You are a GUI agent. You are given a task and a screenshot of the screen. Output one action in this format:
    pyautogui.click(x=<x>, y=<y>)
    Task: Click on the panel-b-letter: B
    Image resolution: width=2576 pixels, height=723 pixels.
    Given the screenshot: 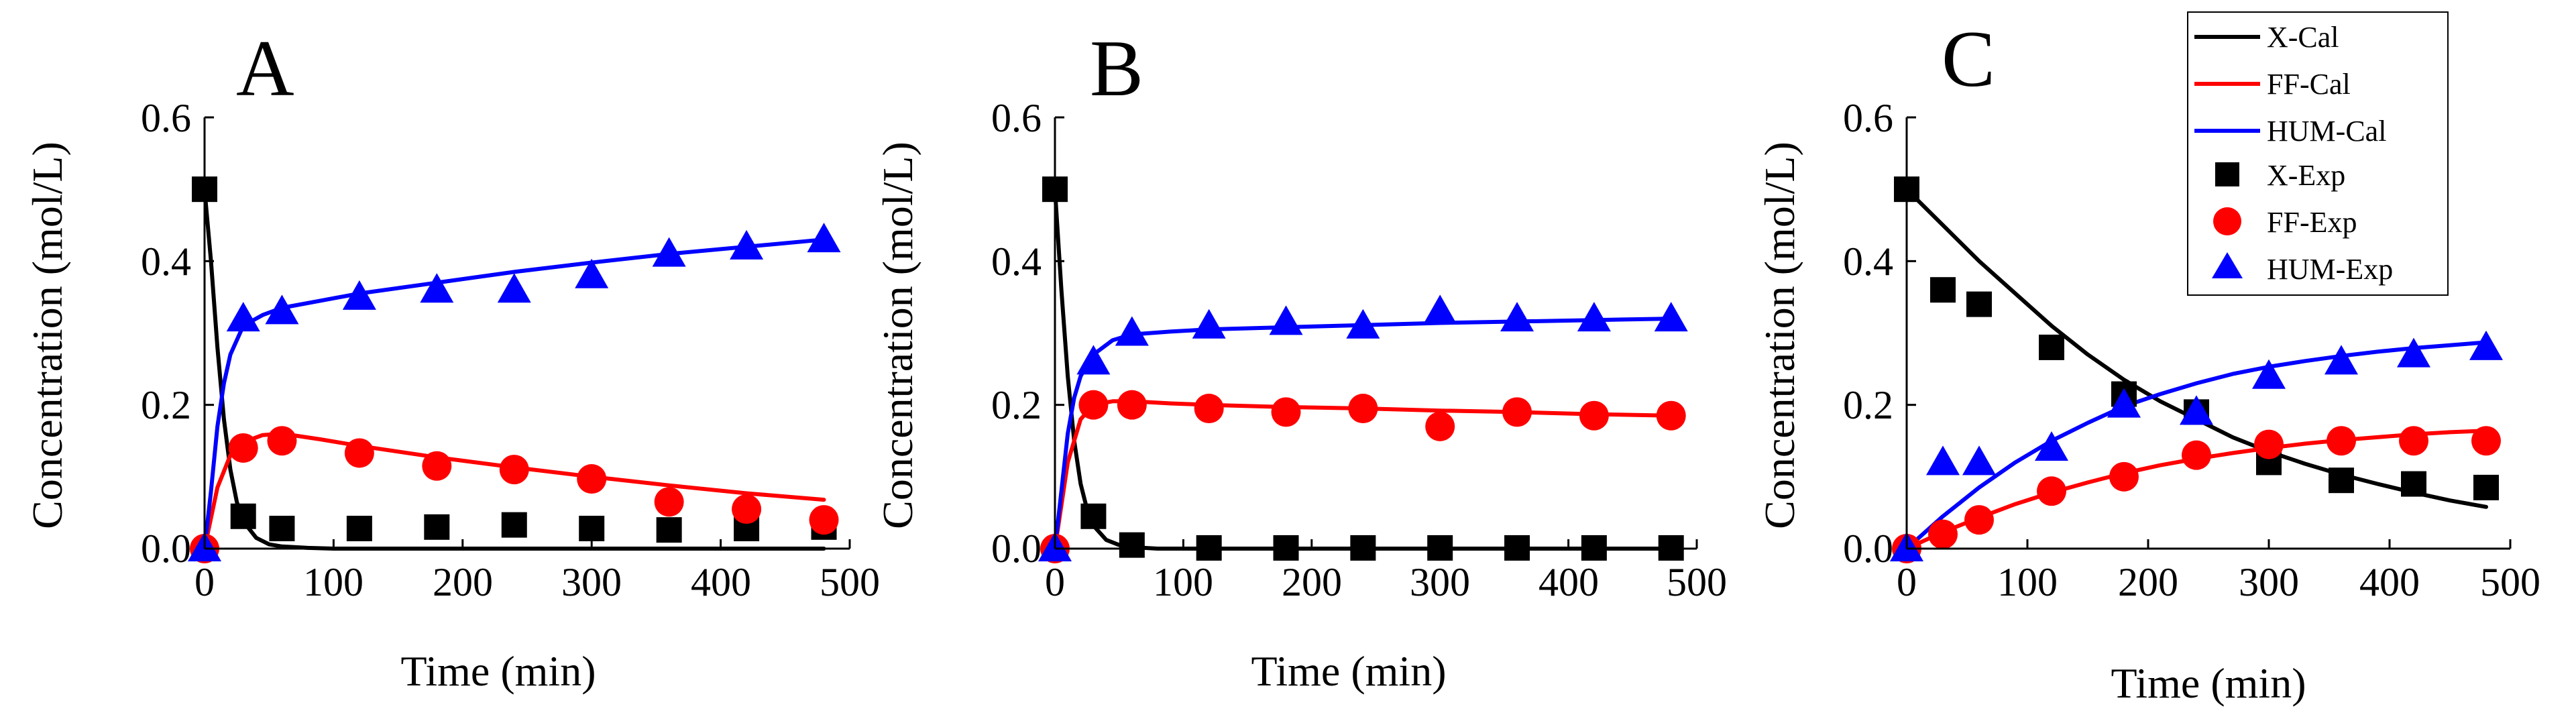 What is the action you would take?
    pyautogui.click(x=1116, y=68)
    